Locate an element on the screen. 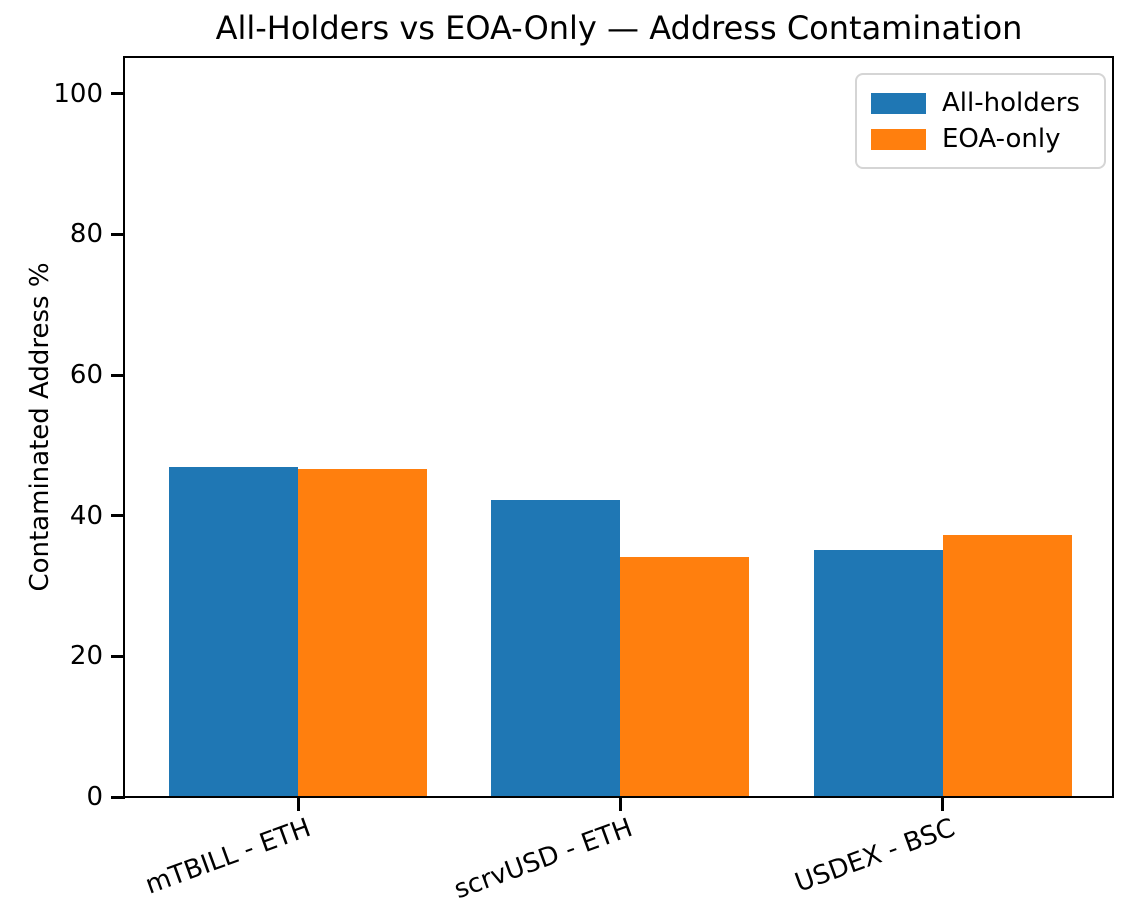 This screenshot has height=924, width=1123. legend-item-all-holders: All-holders is located at coordinates (980, 103).